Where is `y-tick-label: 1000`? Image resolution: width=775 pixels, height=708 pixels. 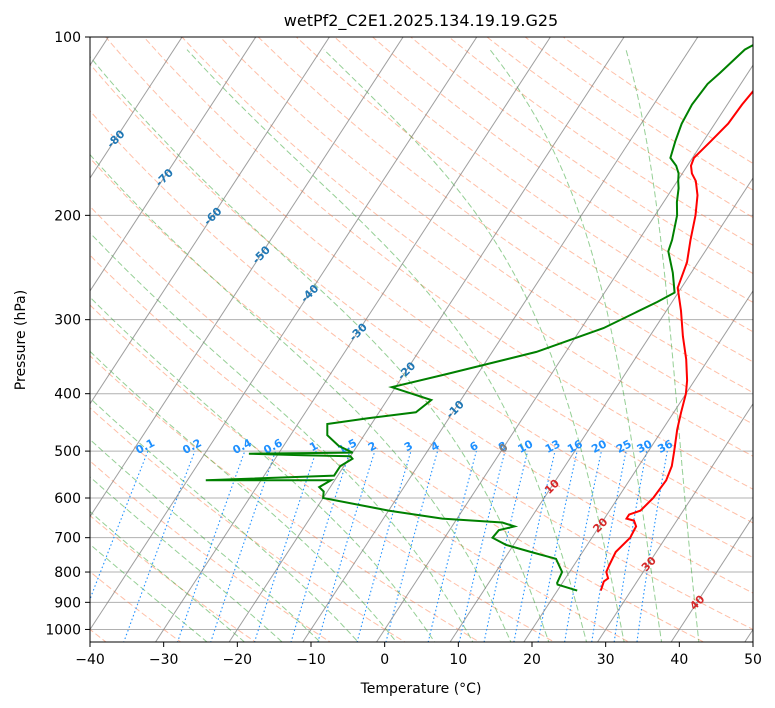
y-tick-label: 1000 is located at coordinates (63, 630).